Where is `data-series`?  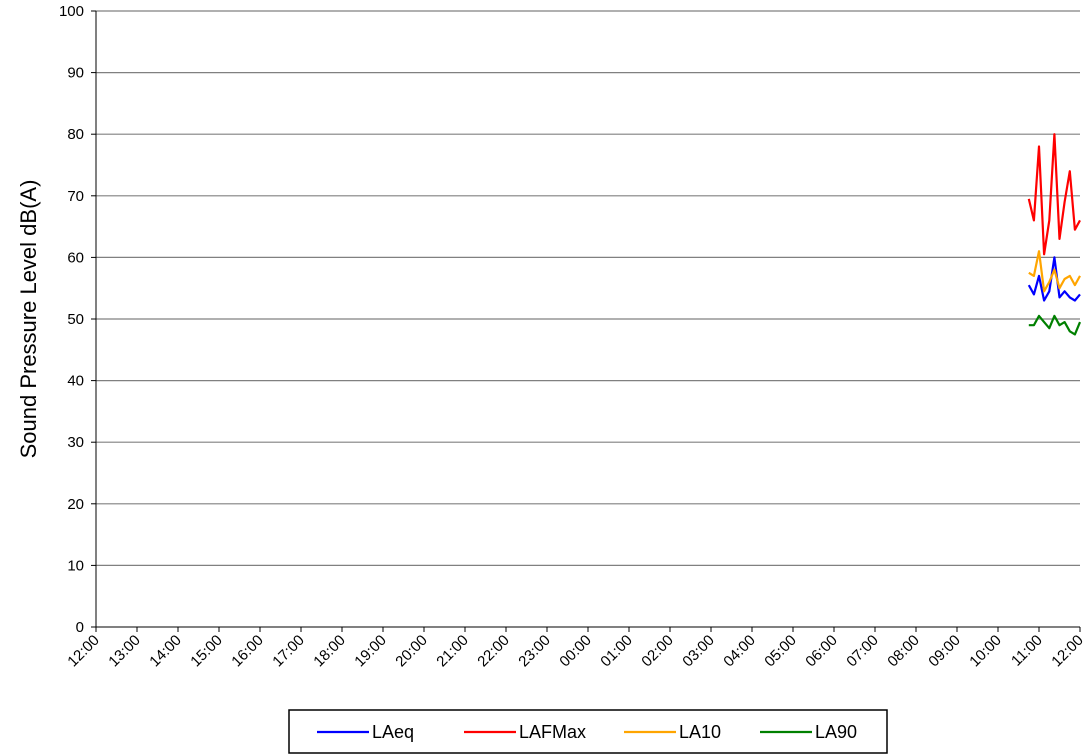 data-series is located at coordinates (1054, 234).